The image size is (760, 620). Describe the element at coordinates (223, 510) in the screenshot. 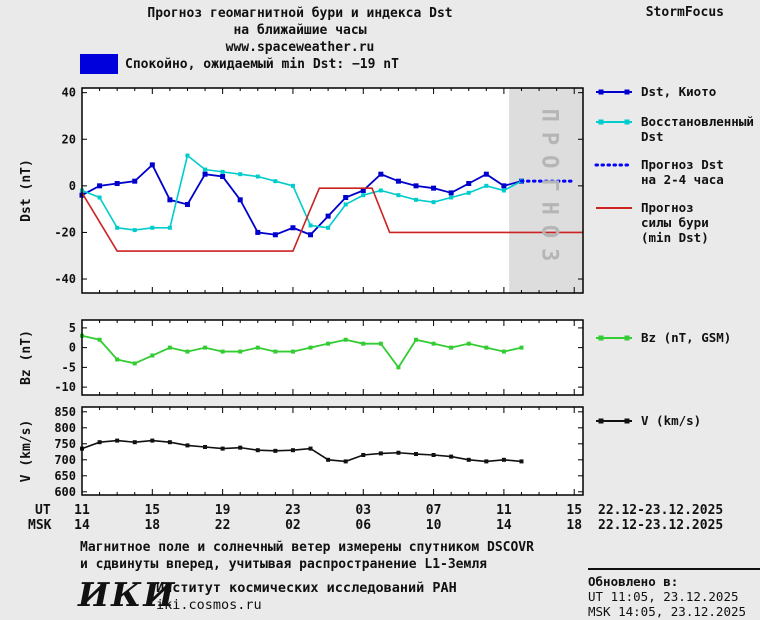

I see `svg-text: 19` at that location.